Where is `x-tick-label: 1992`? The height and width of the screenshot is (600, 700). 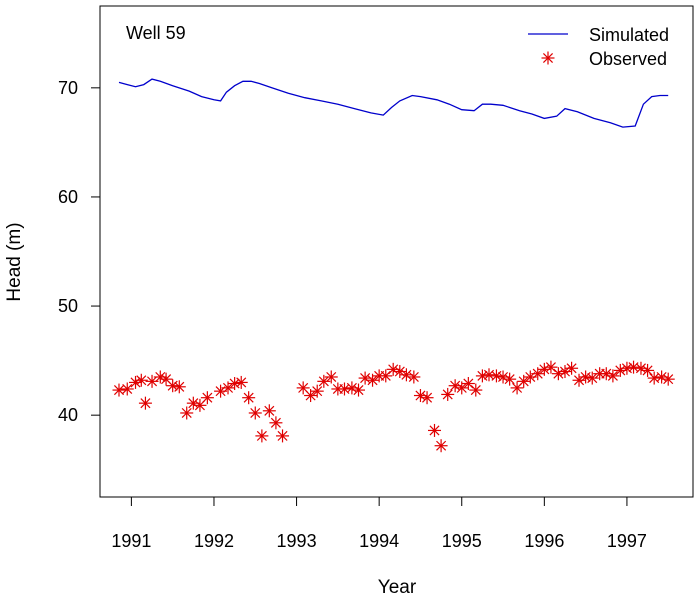 x-tick-label: 1992 is located at coordinates (214, 541).